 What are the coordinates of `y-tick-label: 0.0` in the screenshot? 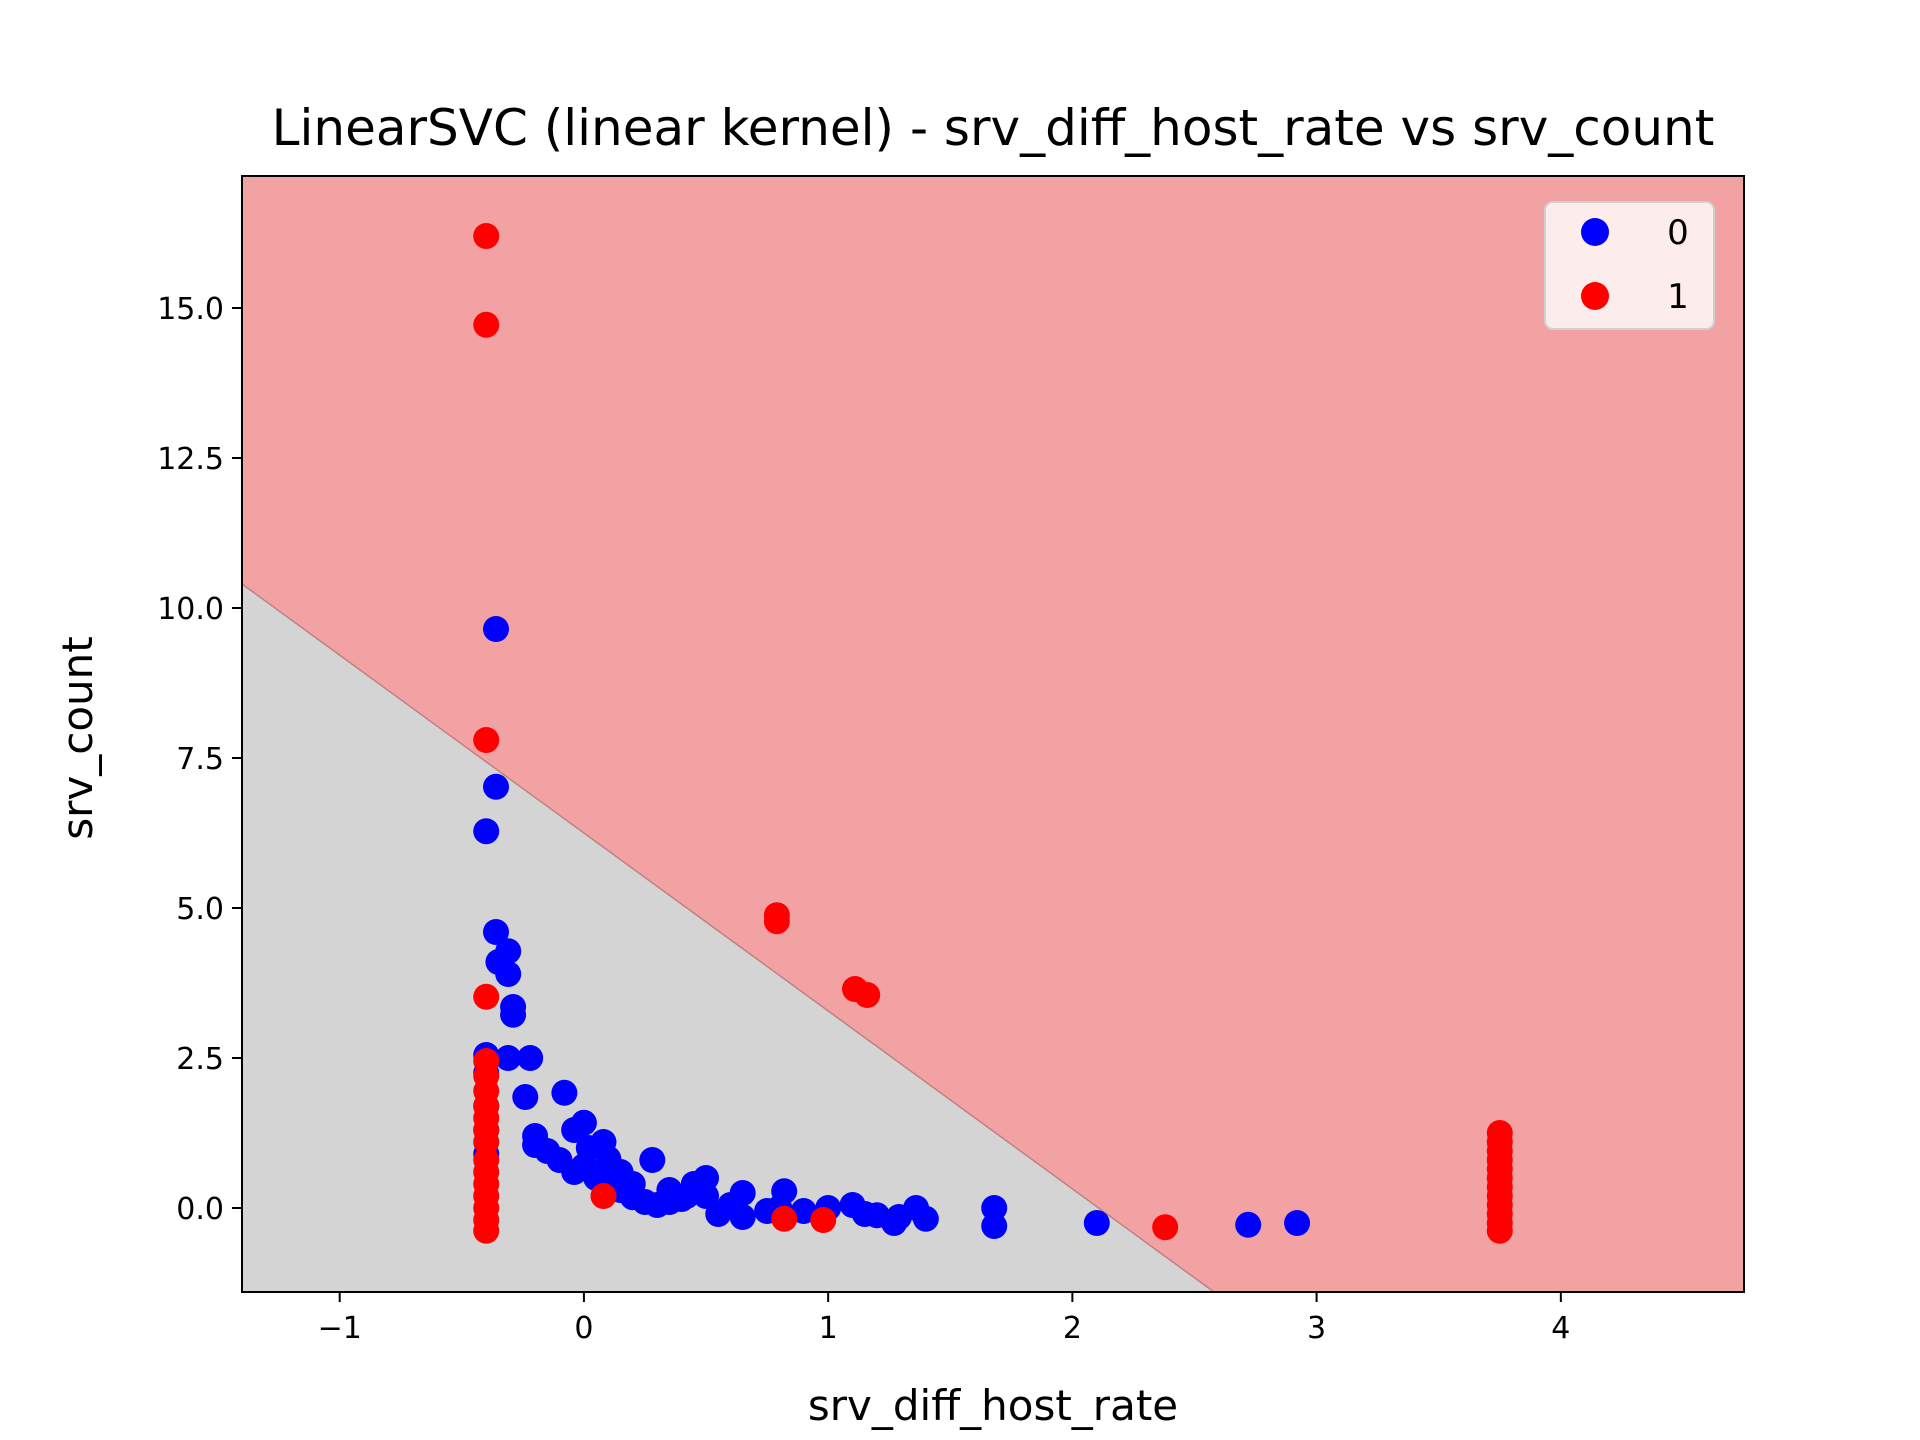 It's located at (200, 1209).